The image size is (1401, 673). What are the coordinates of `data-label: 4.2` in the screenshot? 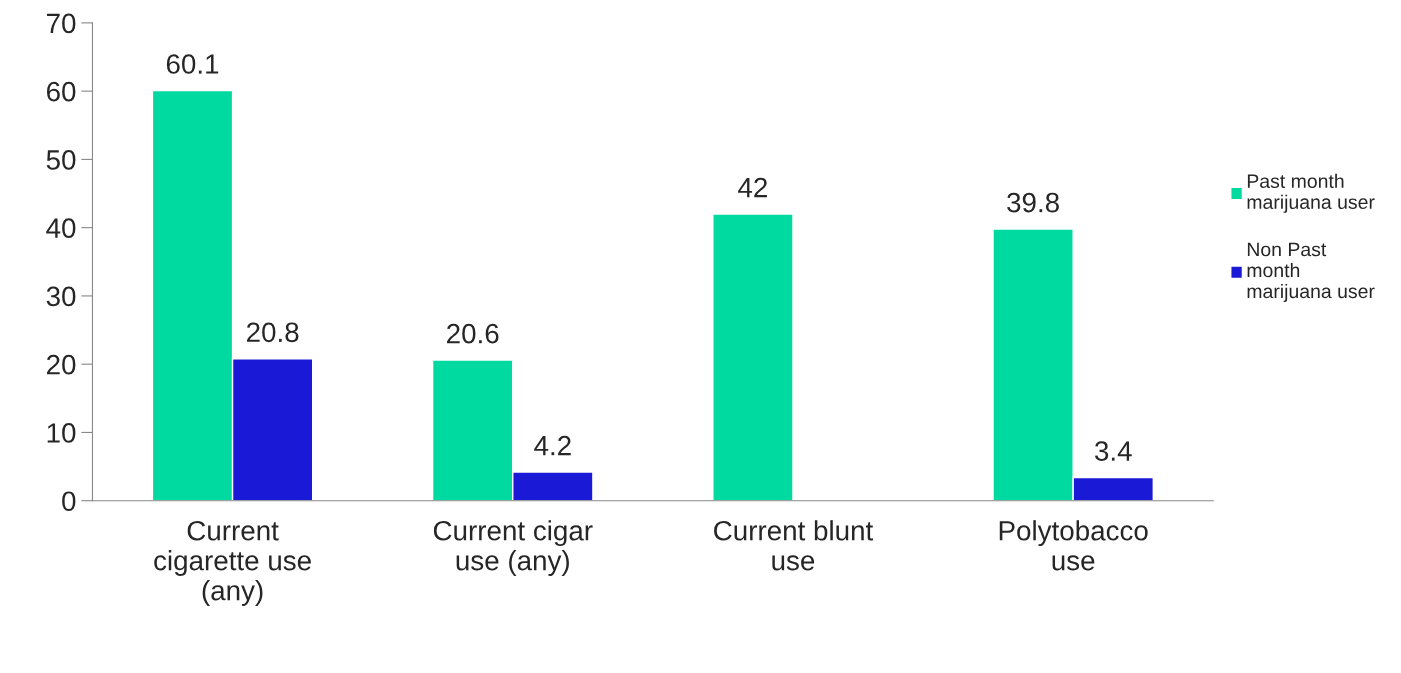 It's located at (552, 445).